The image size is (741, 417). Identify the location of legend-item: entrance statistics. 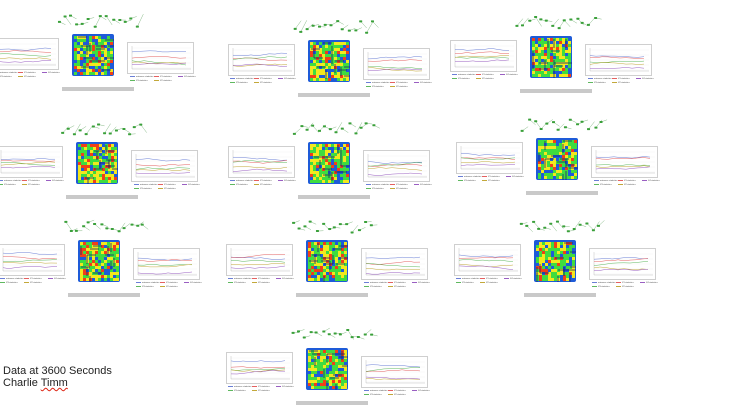
(464, 75).